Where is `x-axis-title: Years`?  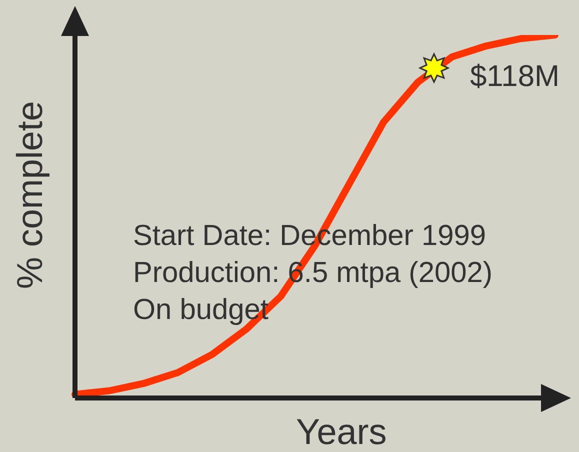 x-axis-title: Years is located at coordinates (341, 431).